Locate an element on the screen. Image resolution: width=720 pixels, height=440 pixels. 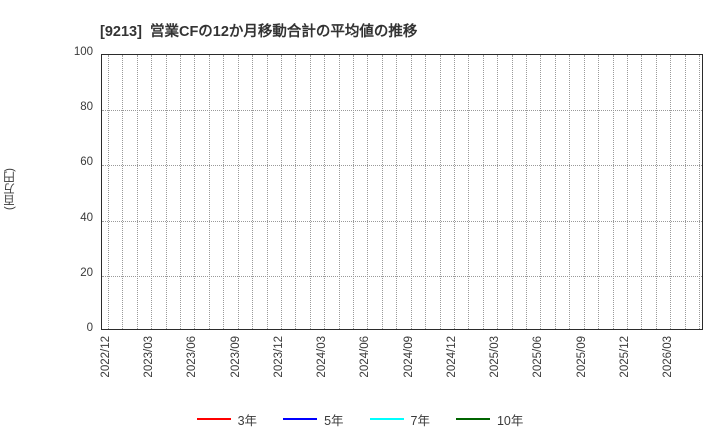
legend-label: 10年 is located at coordinates (510, 420).